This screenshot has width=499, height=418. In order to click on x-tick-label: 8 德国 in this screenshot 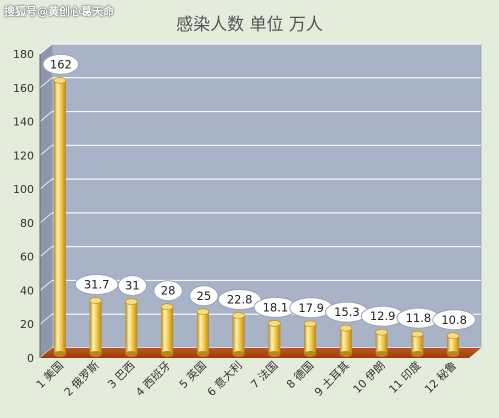, I will do `click(299, 374)`.